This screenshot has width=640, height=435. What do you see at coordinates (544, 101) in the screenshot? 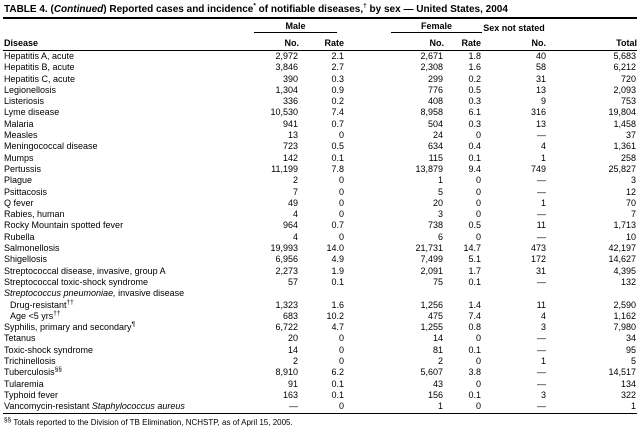
I see `sex-not-stated-no-cell: 9` at bounding box center [544, 101].